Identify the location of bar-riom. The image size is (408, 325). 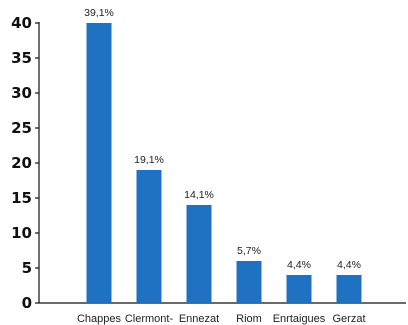
(249, 282).